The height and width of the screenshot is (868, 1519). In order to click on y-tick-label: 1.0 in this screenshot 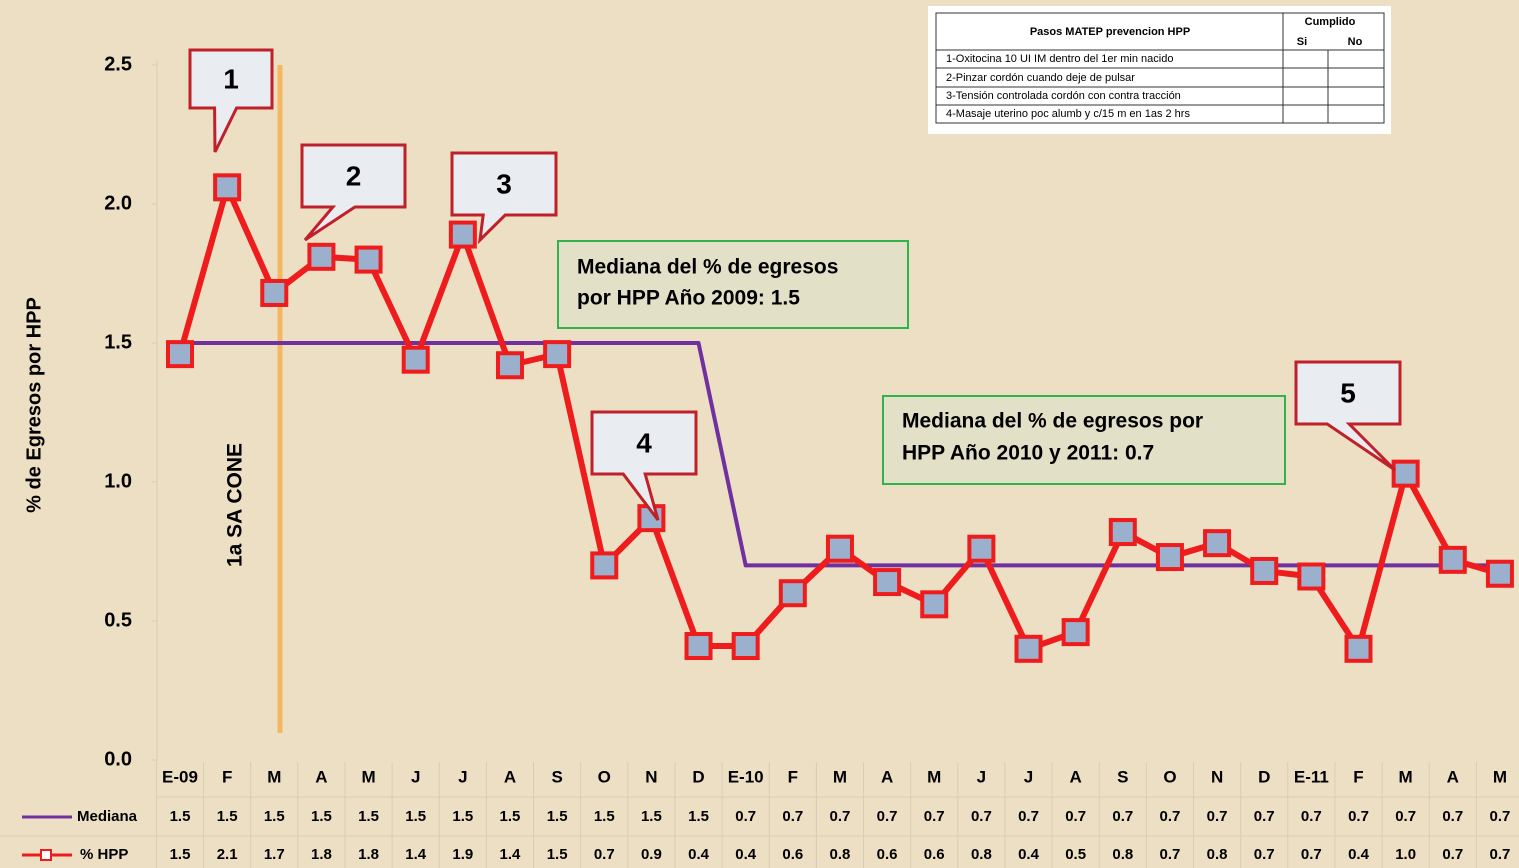, I will do `click(118, 481)`.